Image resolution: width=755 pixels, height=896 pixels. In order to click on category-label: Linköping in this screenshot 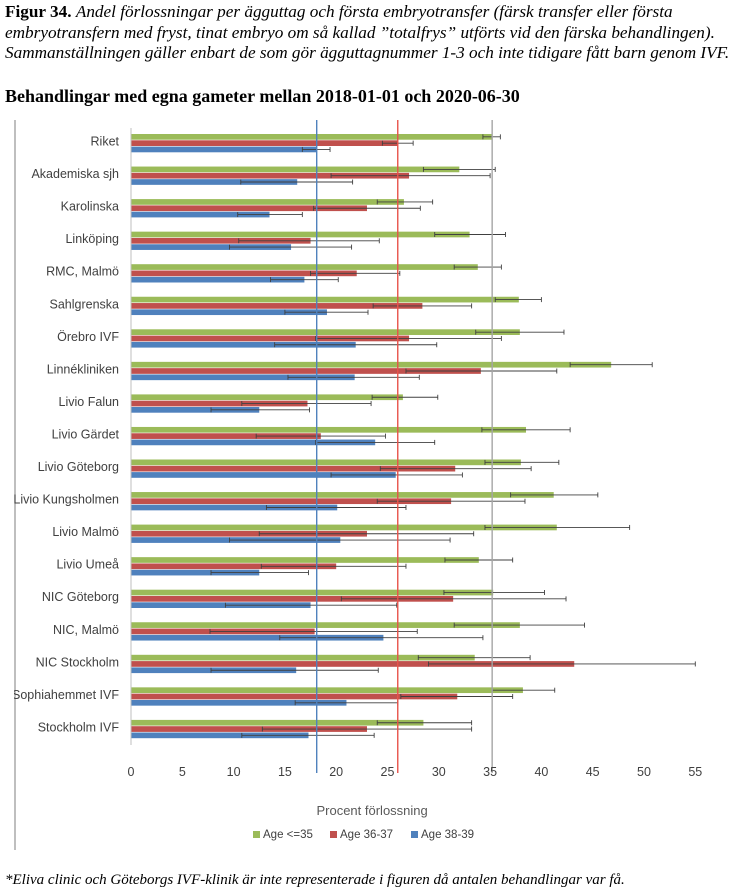, I will do `click(92, 239)`.